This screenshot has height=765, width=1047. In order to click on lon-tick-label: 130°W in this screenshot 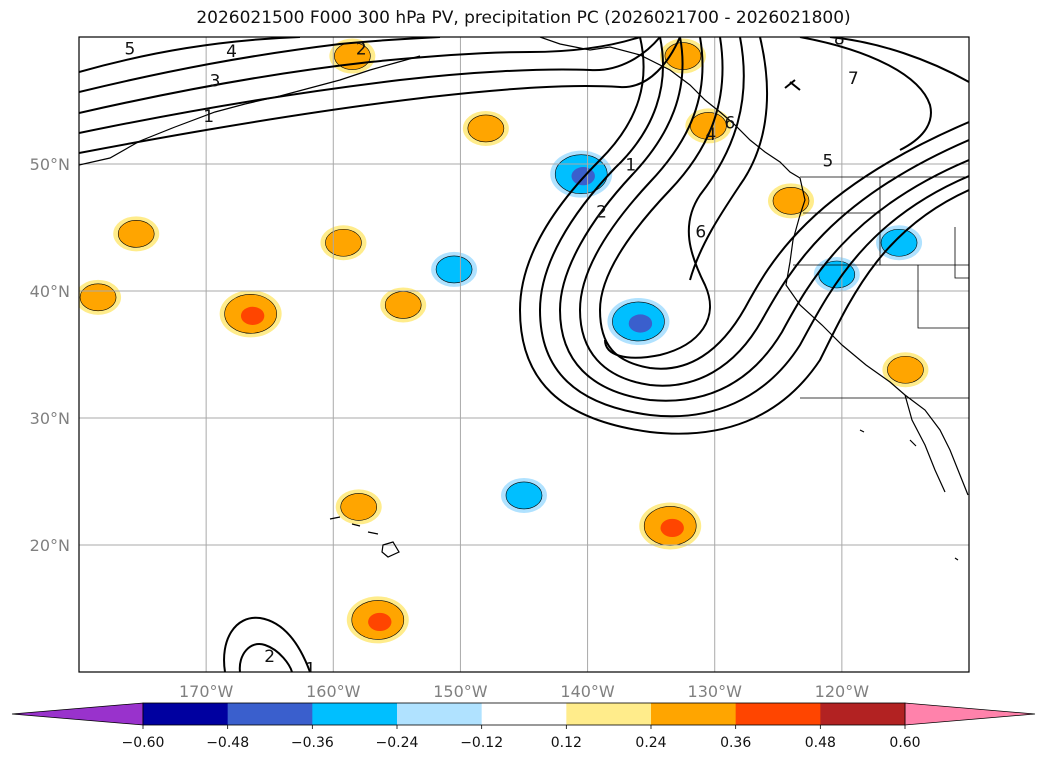, I will do `click(715, 691)`.